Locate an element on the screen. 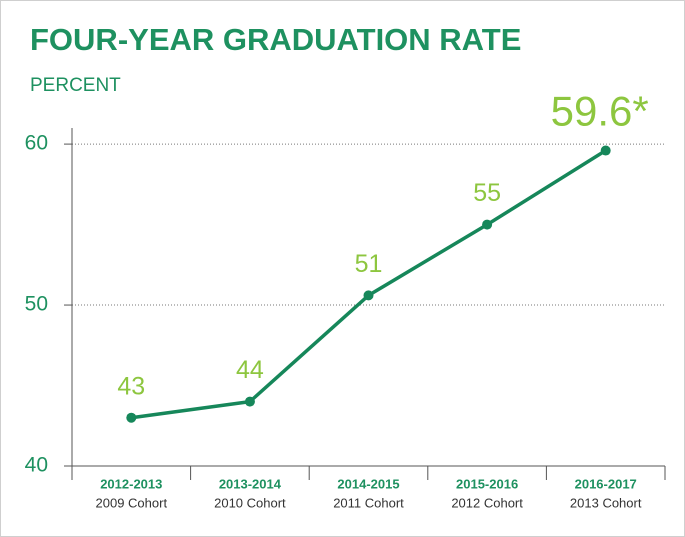  x-tick-sublabel: 2009 Cohort is located at coordinates (132, 502).